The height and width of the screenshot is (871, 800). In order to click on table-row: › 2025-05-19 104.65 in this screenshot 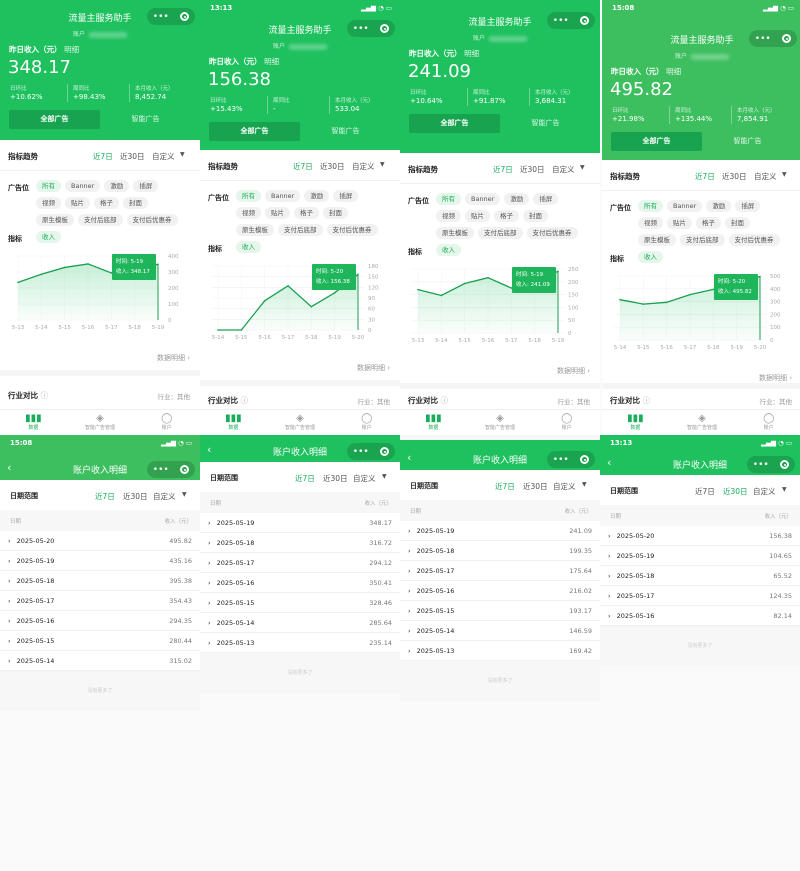, I will do `click(700, 556)`.